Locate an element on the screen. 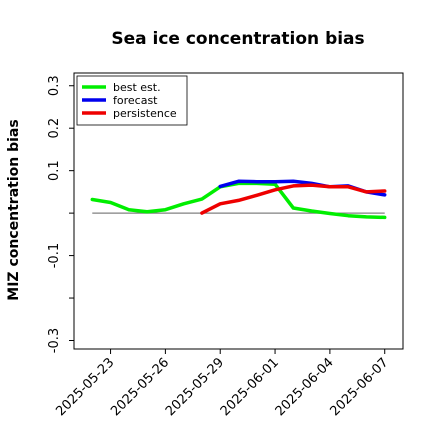  legend-label: forecast is located at coordinates (135, 100).